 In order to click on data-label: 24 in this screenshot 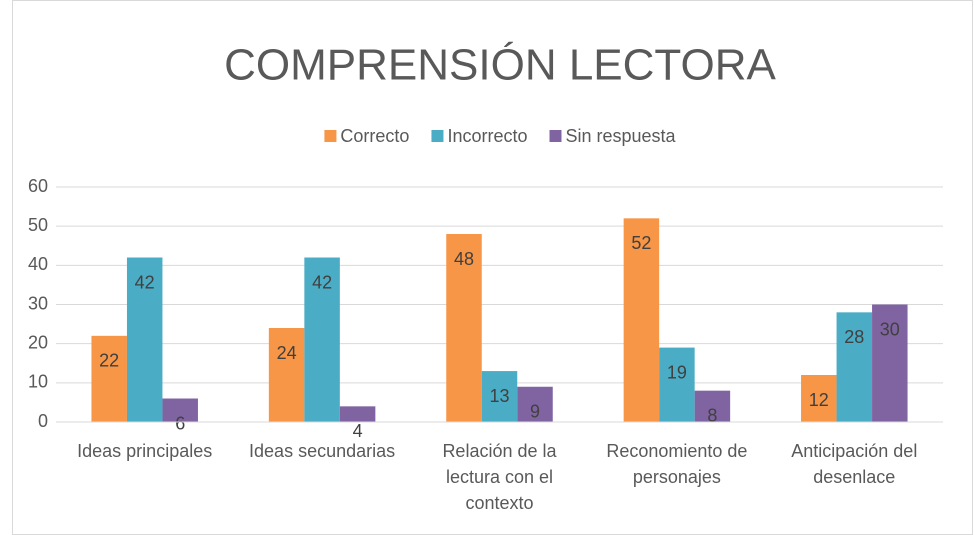, I will do `click(287, 353)`.